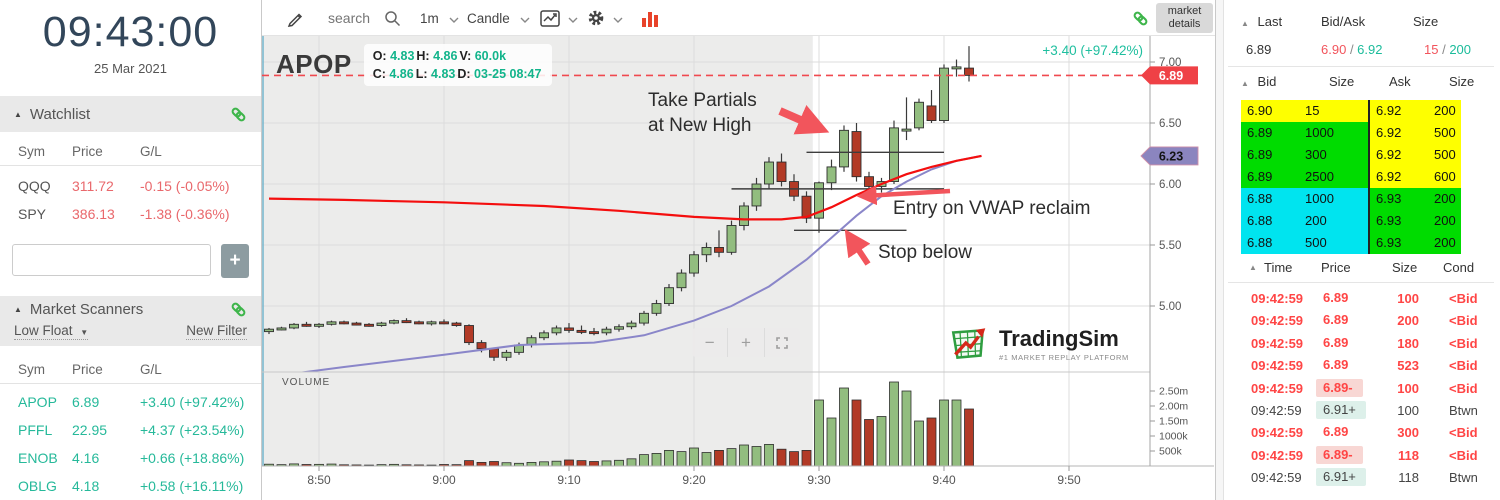 This screenshot has height=500, width=1500. What do you see at coordinates (1351, 221) in the screenshot?
I see `ladder-row: 6.88 200 6.93 200` at bounding box center [1351, 221].